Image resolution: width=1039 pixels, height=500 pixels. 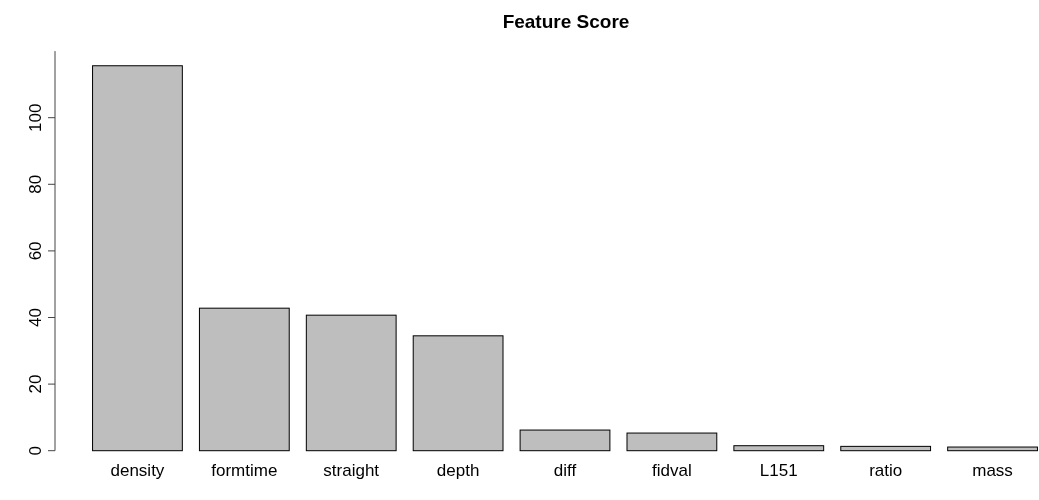 What do you see at coordinates (137, 470) in the screenshot?
I see `x-tick-label: density` at bounding box center [137, 470].